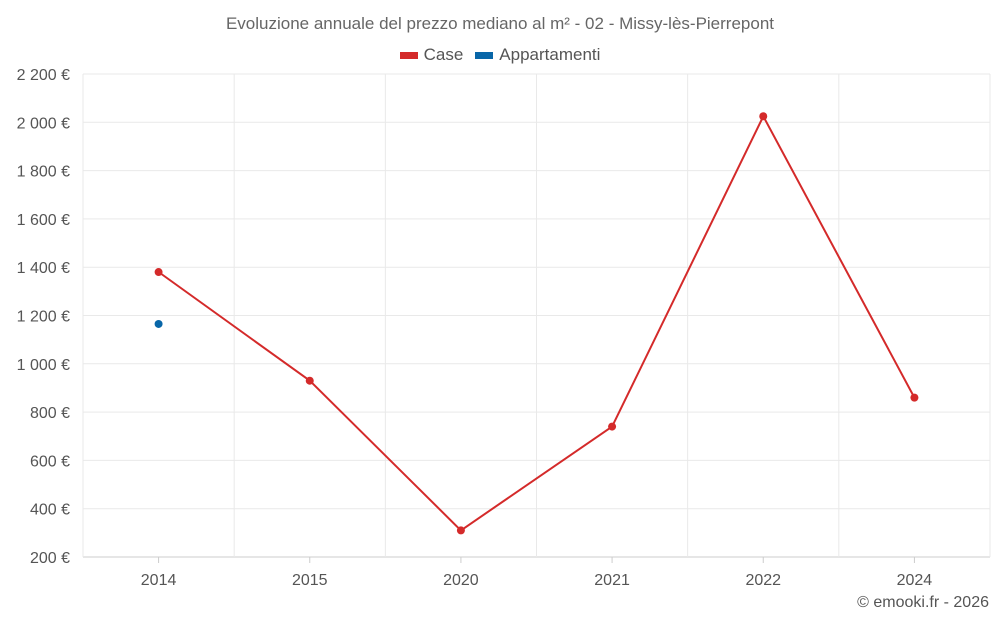  What do you see at coordinates (612, 426) in the screenshot?
I see `data-point-case-2021` at bounding box center [612, 426].